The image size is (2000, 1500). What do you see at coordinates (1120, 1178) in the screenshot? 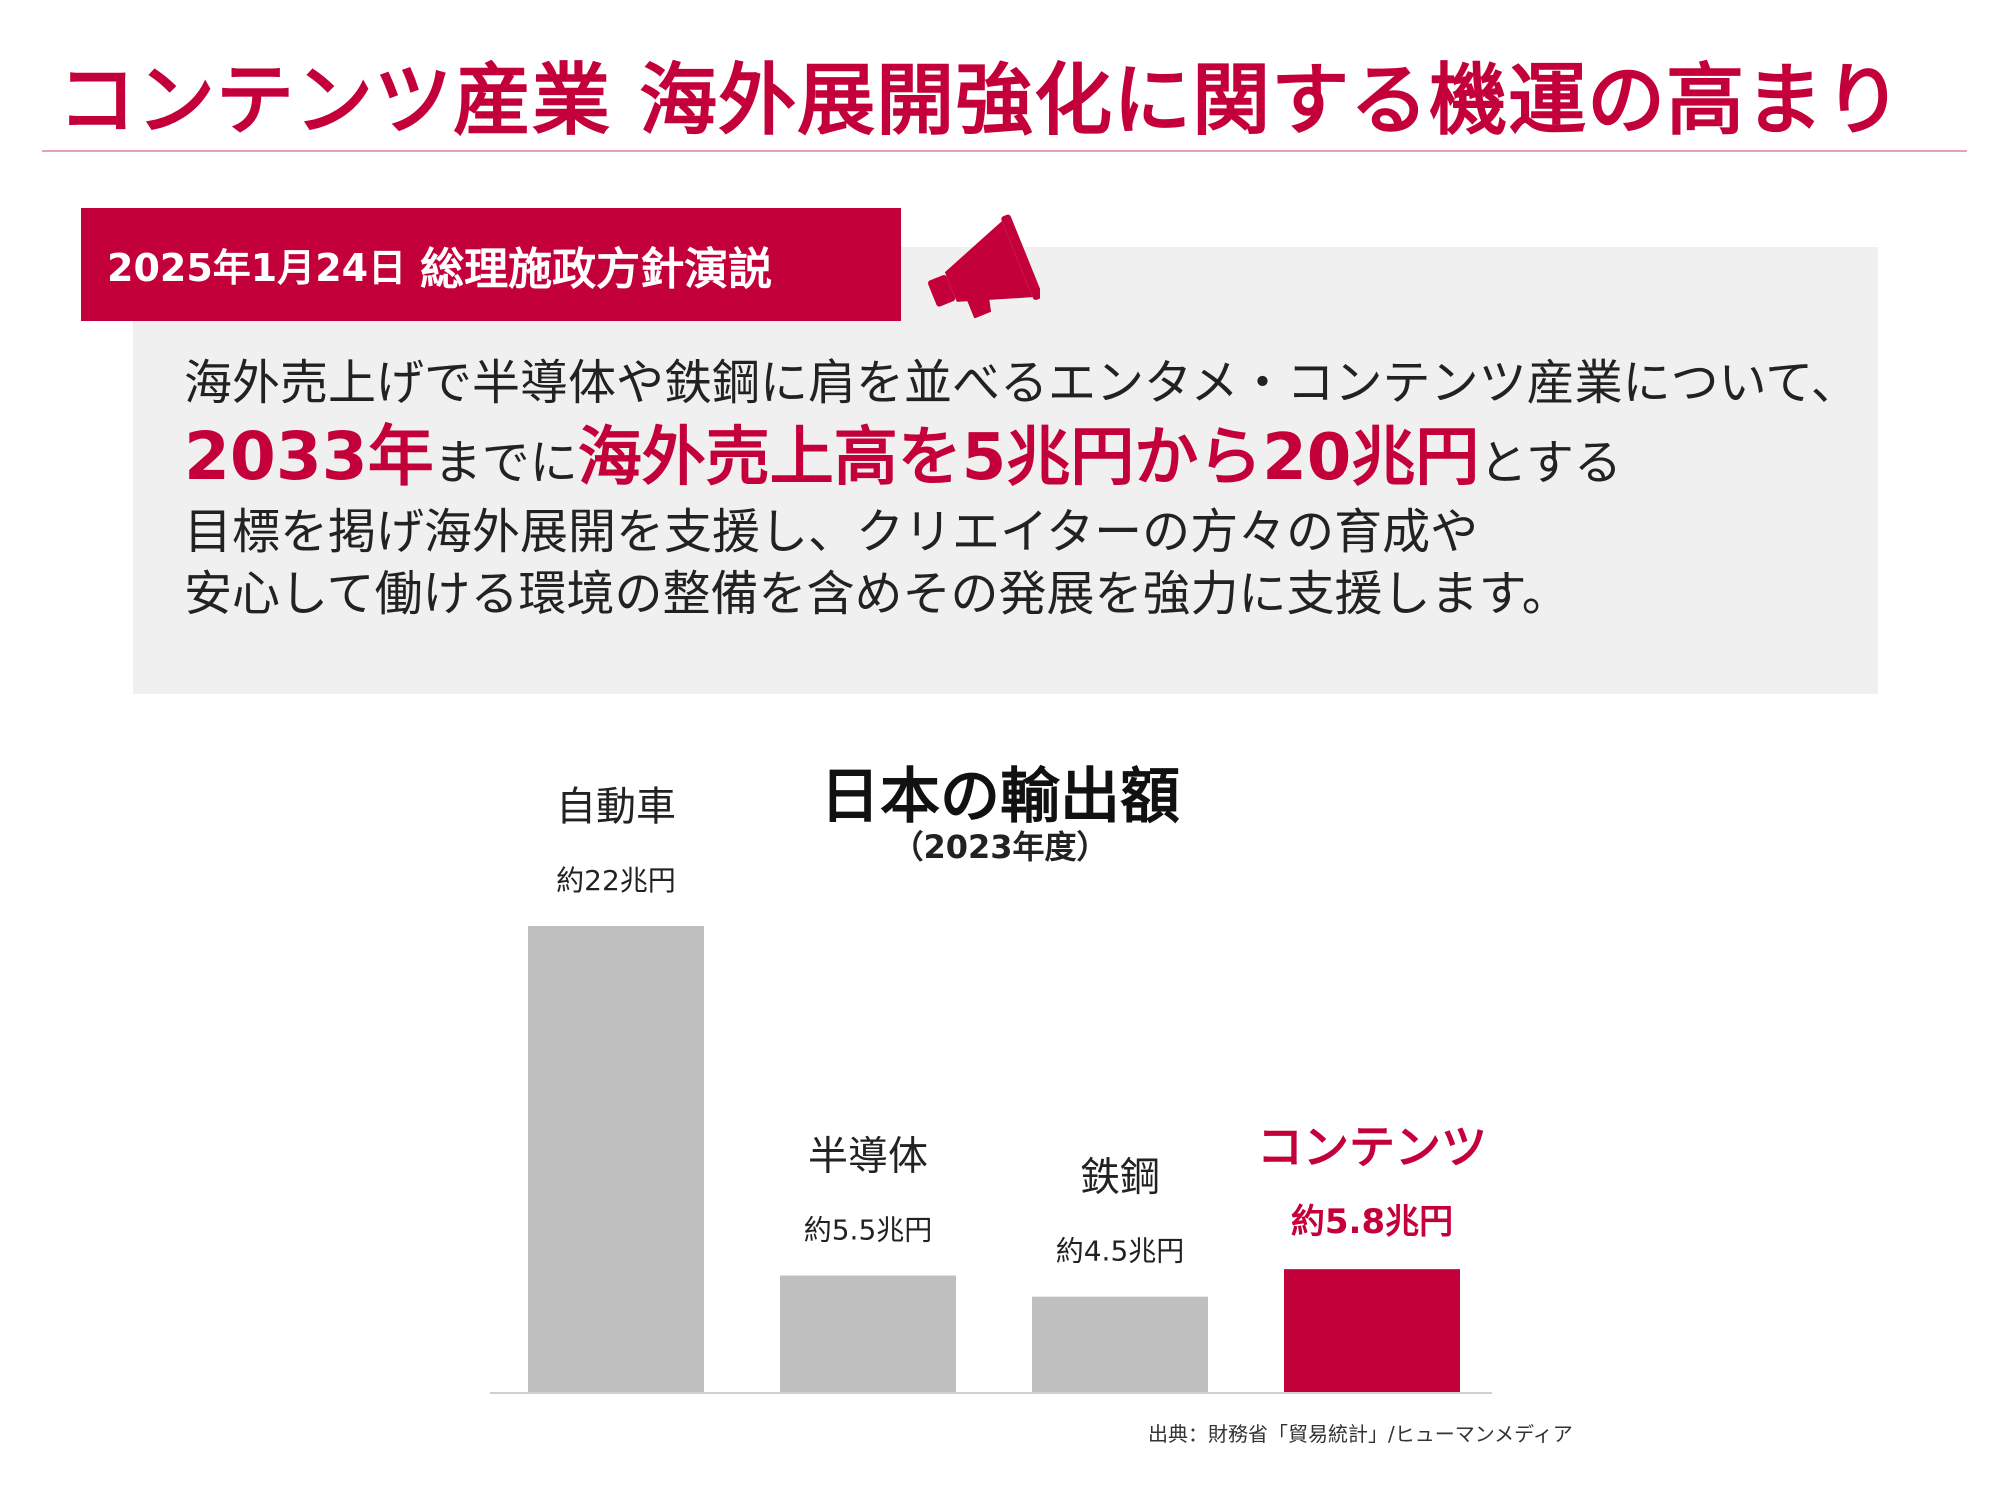
I see `category-label-3: 鉄鋼` at bounding box center [1120, 1178].